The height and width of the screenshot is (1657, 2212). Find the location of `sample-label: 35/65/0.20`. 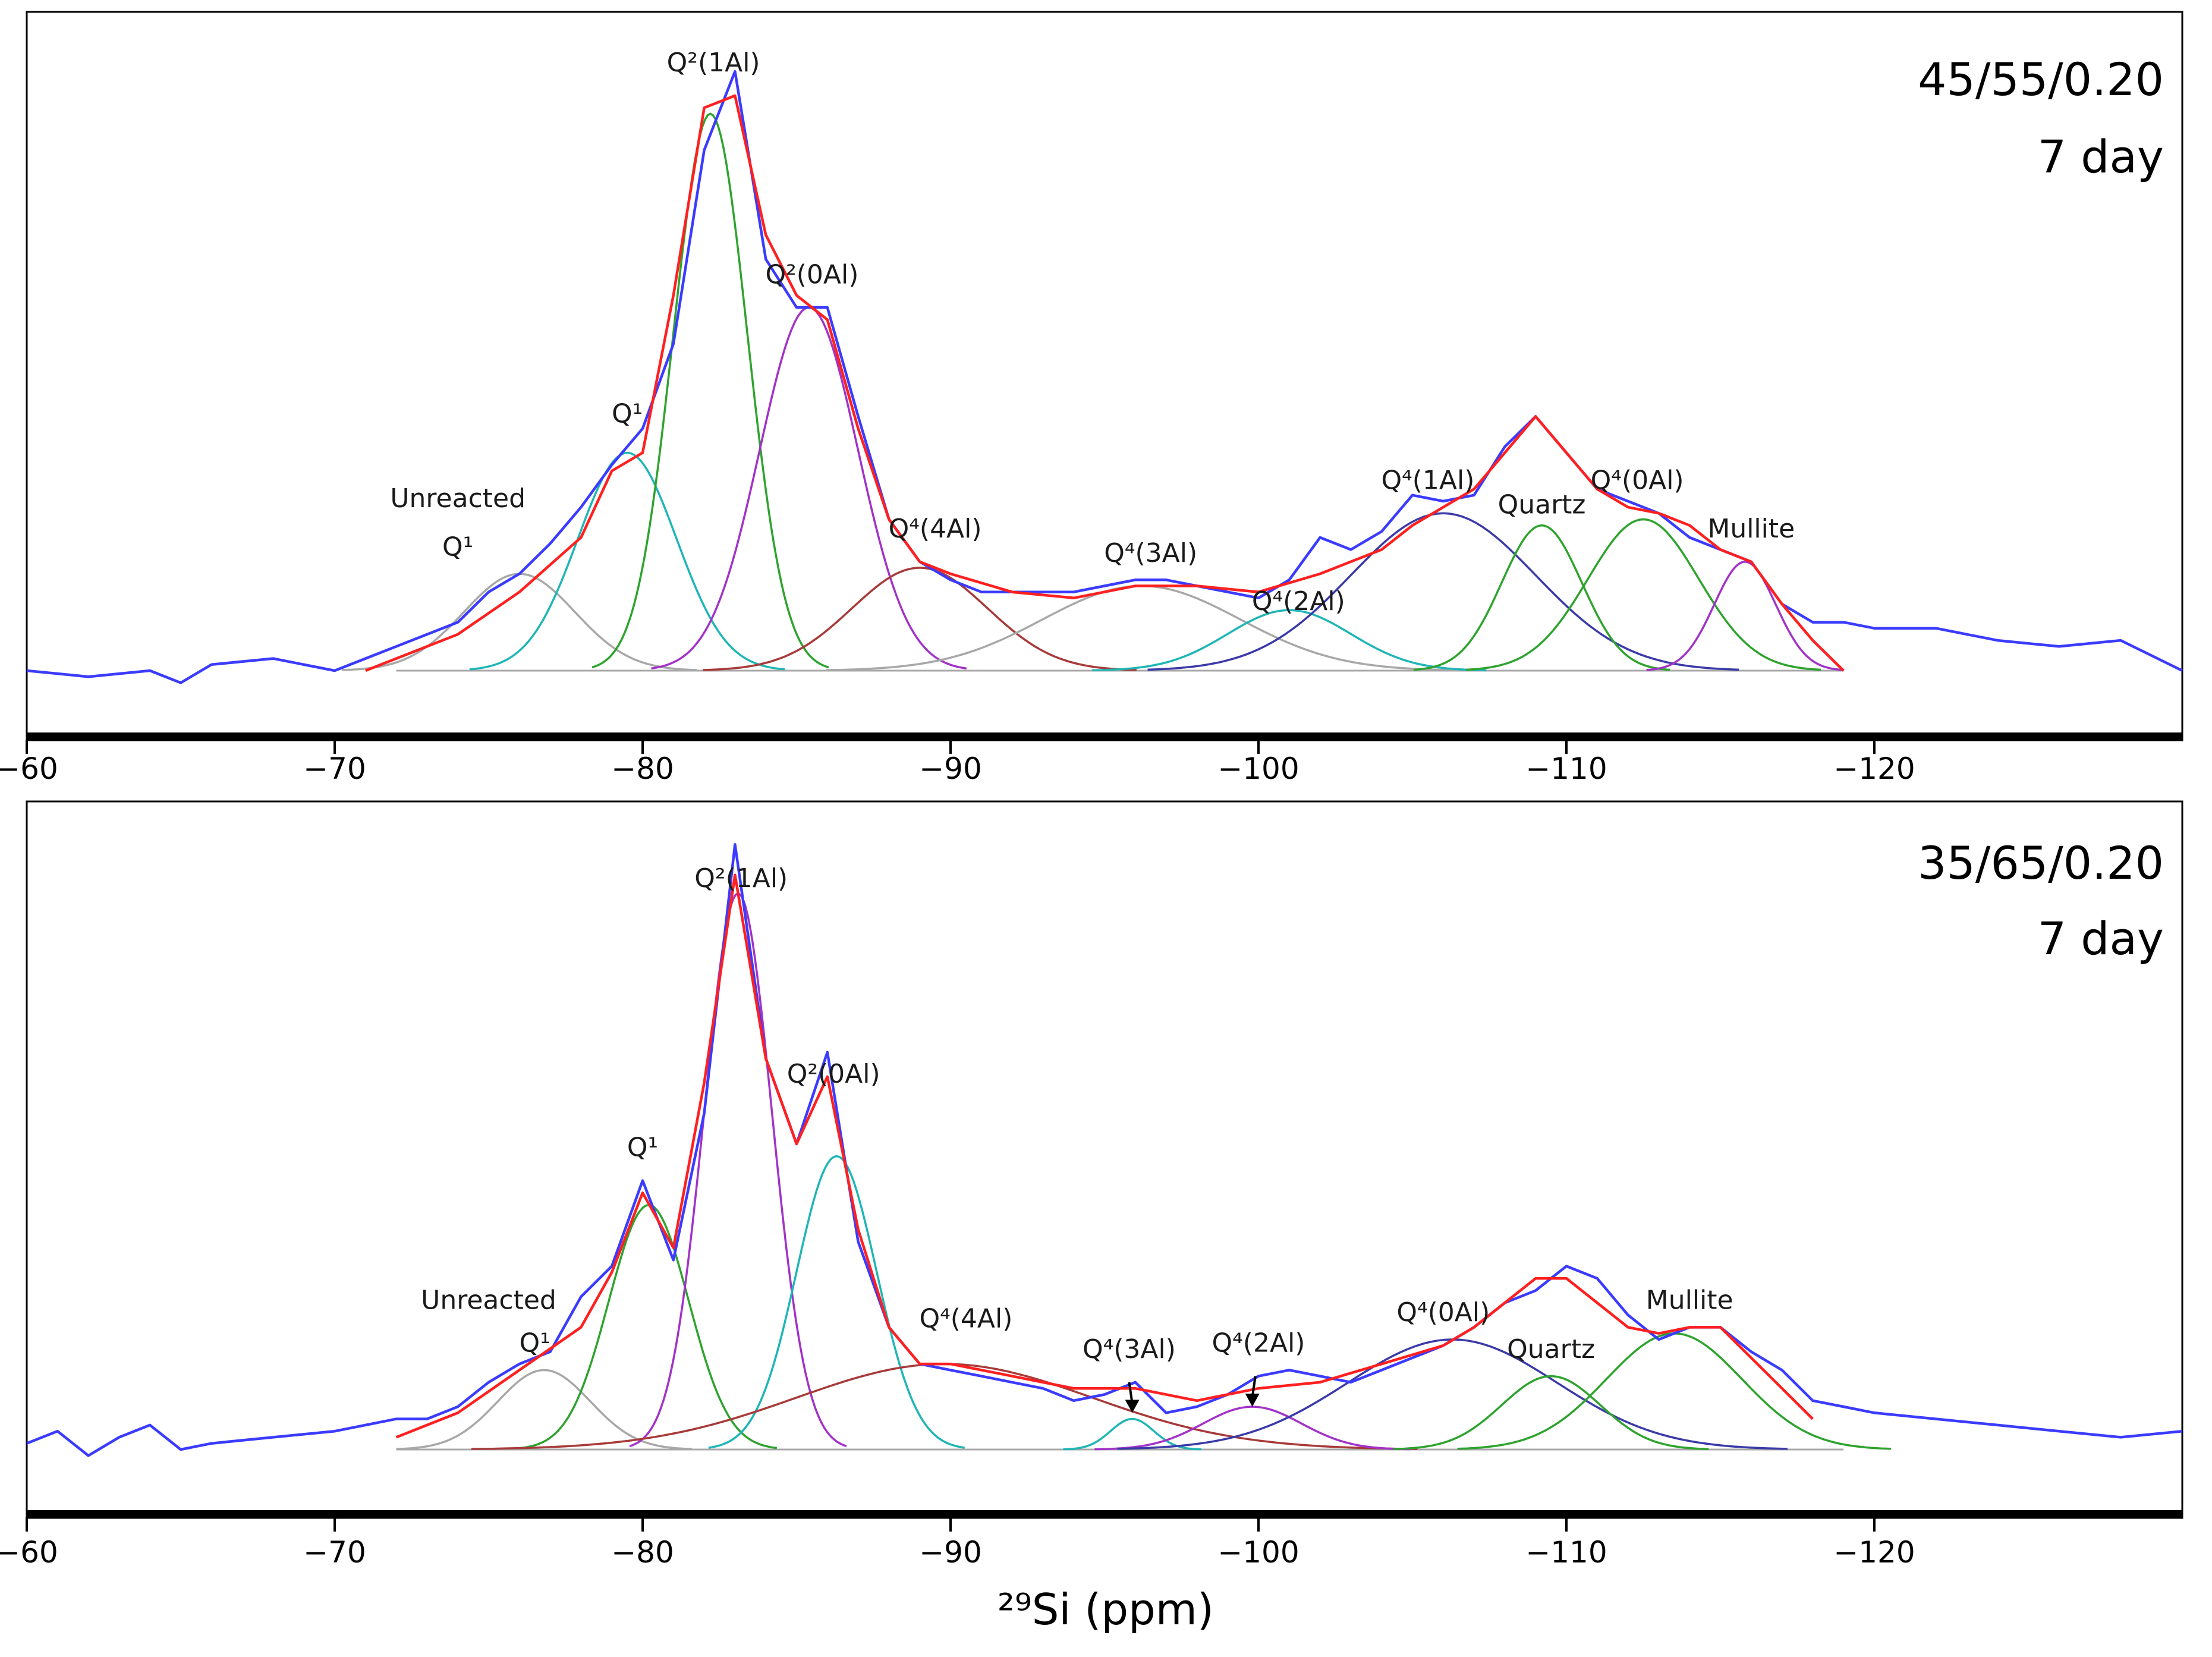

sample-label: 35/65/0.20 is located at coordinates (2041, 863).